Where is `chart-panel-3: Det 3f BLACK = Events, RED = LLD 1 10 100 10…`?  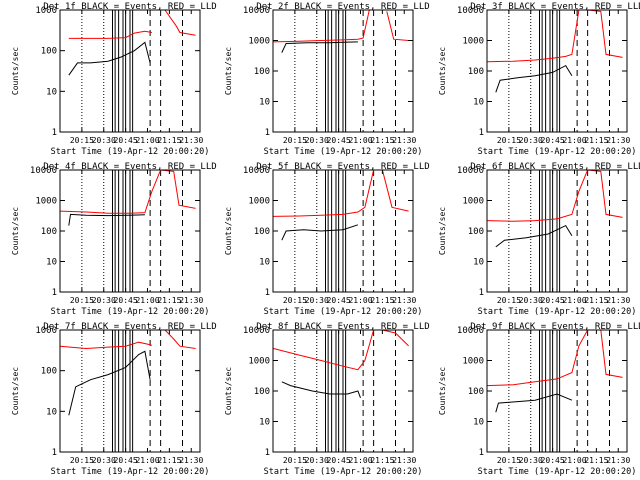 chart-panel-3: Det 3f BLACK = Events, RED = LLD 1 10 100 10… is located at coordinates (539, 79).